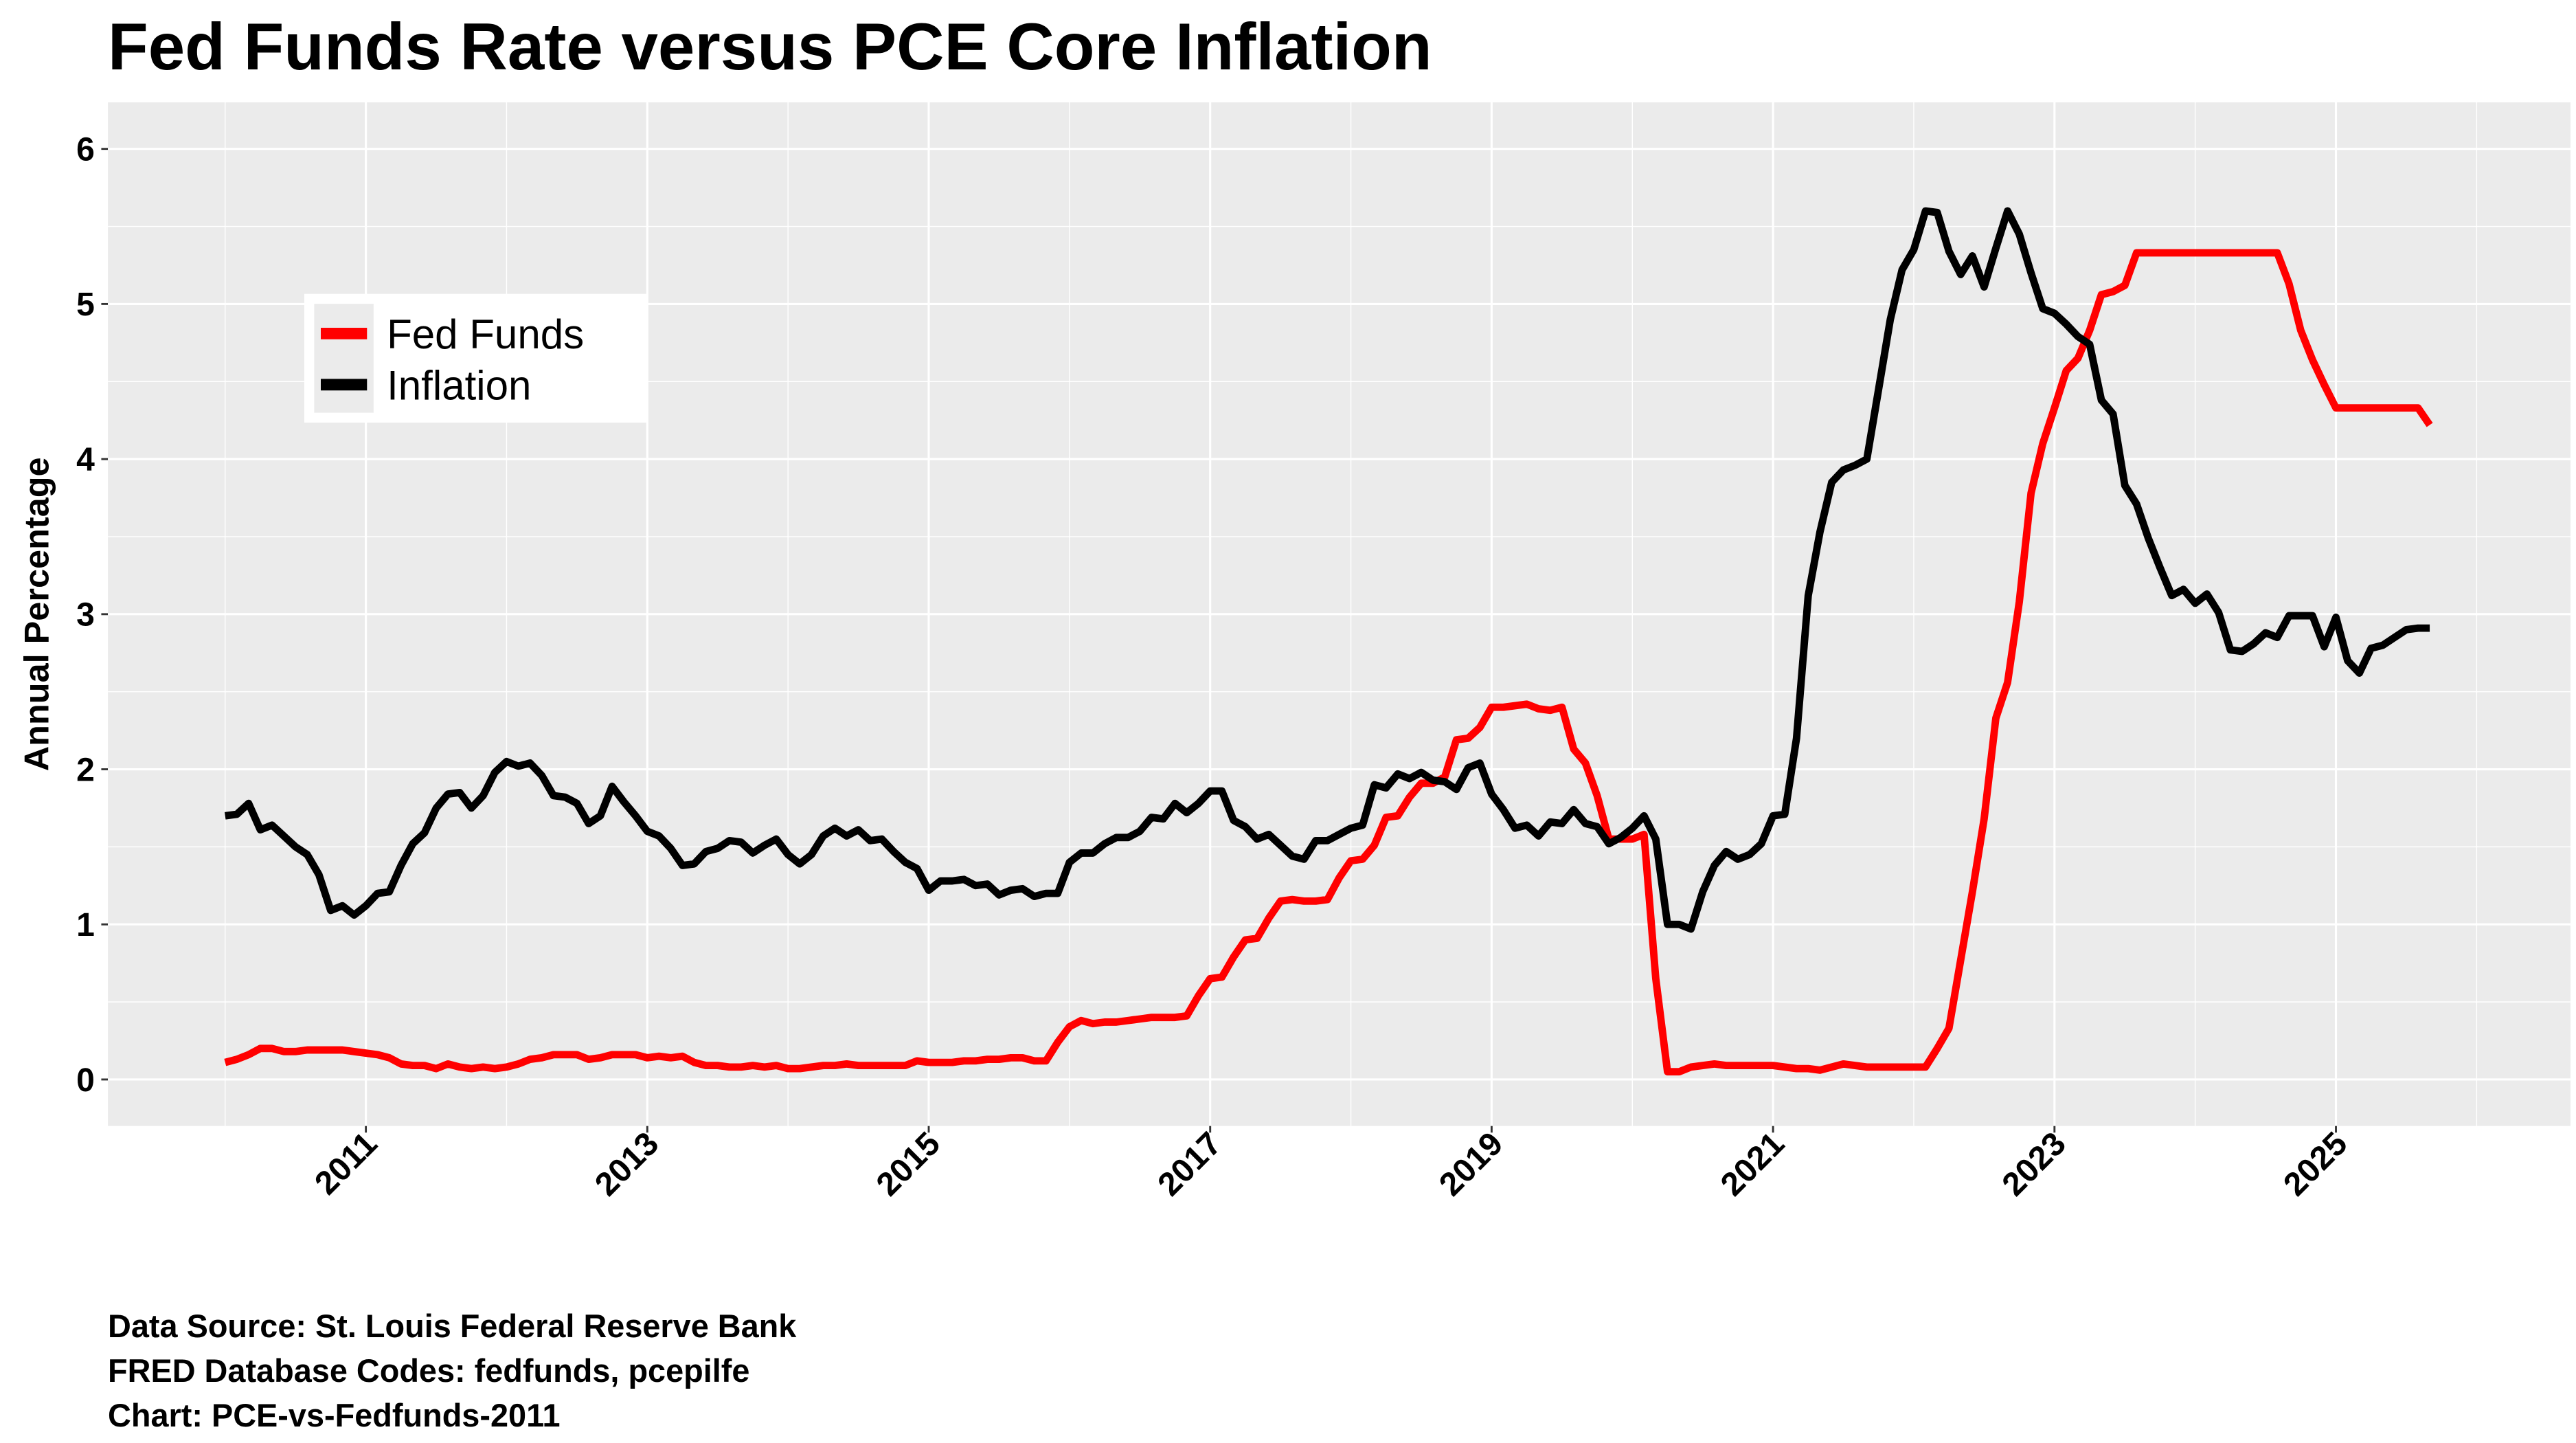 The height and width of the screenshot is (1443, 2576). I want to click on y-tick-label: 6, so click(85, 150).